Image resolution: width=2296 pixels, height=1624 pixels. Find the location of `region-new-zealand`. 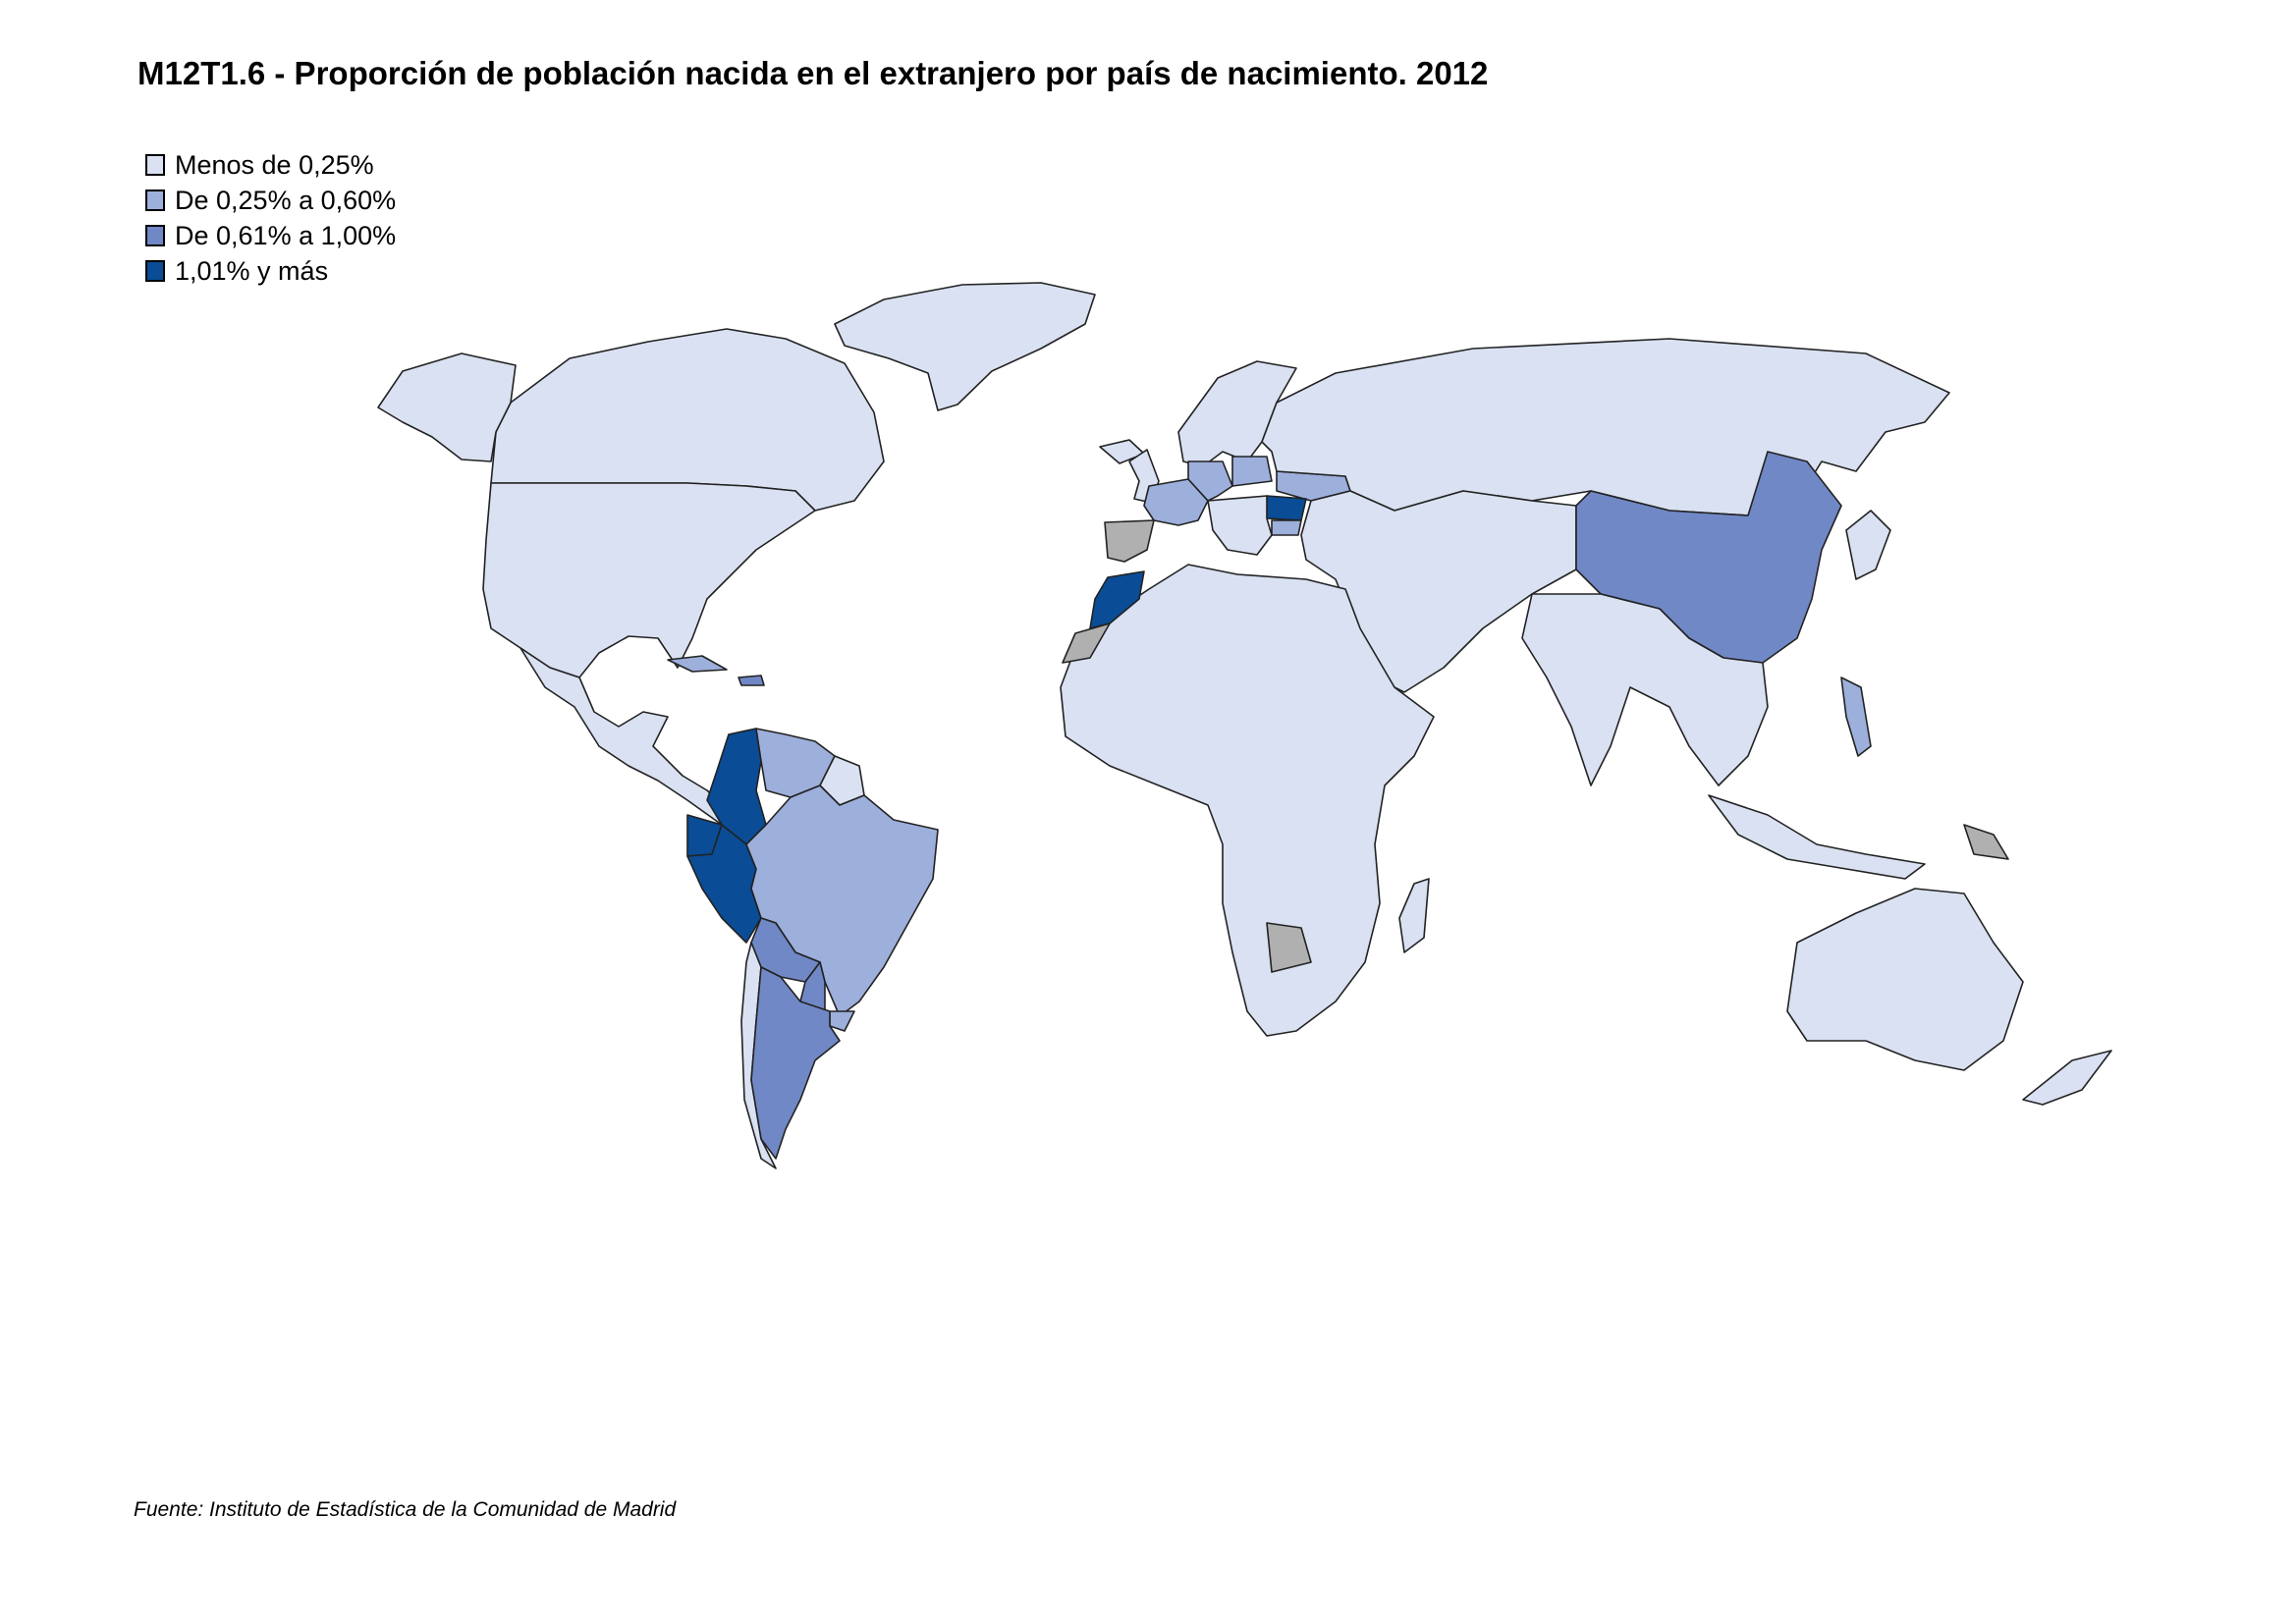

region-new-zealand is located at coordinates (2067, 1078).